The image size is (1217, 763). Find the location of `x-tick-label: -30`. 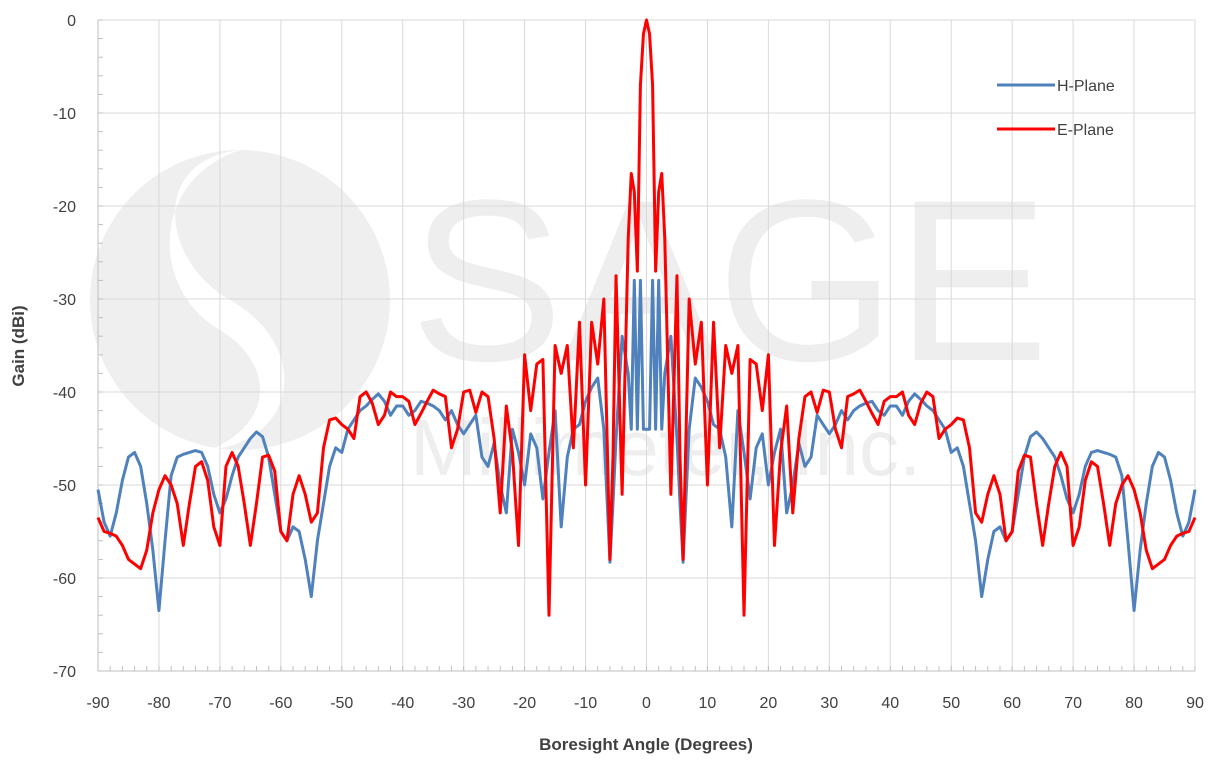

x-tick-label: -30 is located at coordinates (463, 703).